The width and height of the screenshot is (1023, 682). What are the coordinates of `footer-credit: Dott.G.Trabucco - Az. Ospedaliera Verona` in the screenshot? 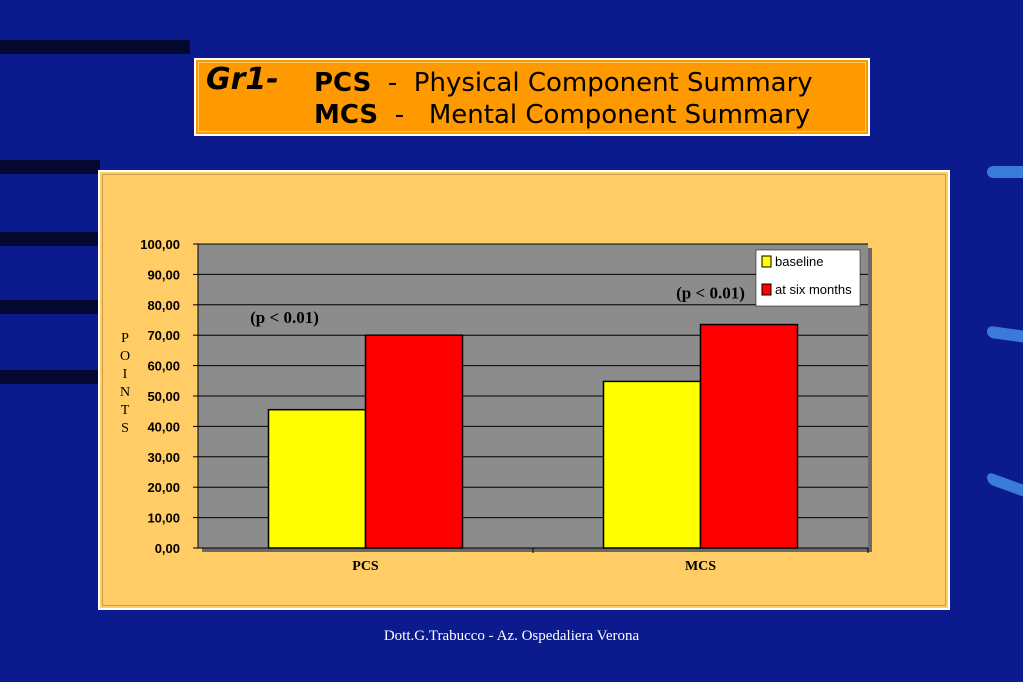 It's located at (511, 636).